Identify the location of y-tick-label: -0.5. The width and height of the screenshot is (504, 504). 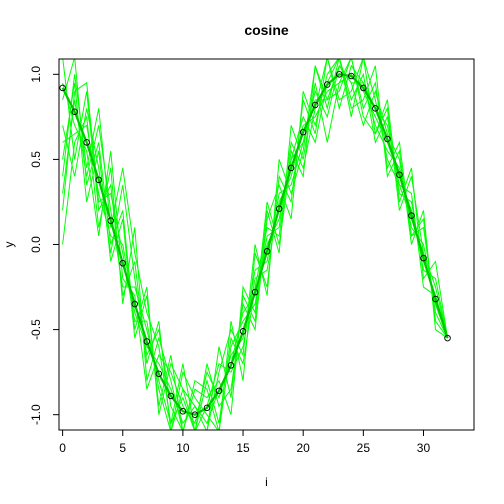
(36, 329).